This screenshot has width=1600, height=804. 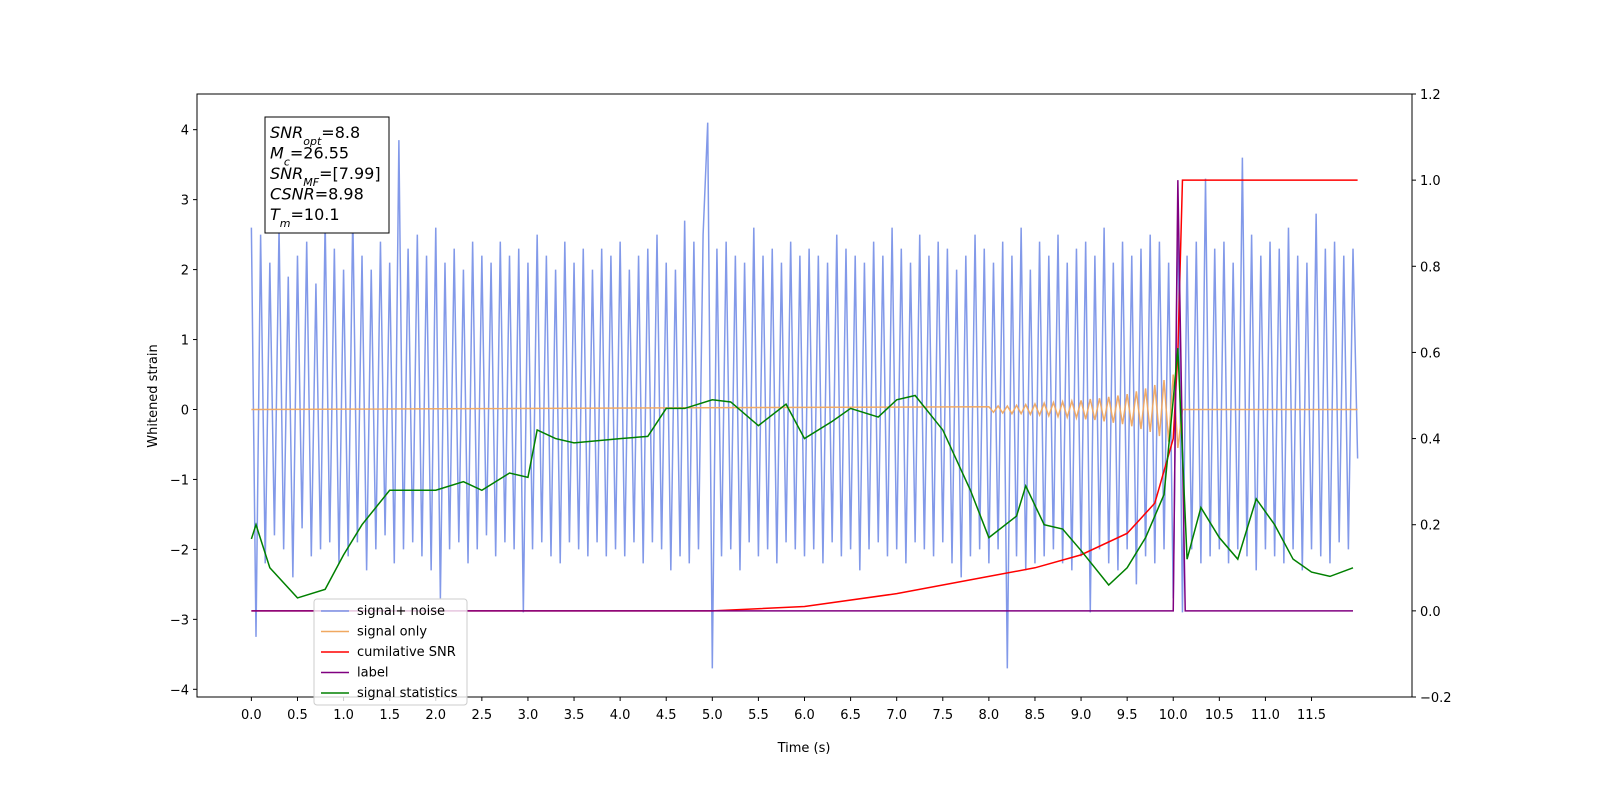 What do you see at coordinates (1430, 267) in the screenshot?
I see `y2-tick-label: 0.8` at bounding box center [1430, 267].